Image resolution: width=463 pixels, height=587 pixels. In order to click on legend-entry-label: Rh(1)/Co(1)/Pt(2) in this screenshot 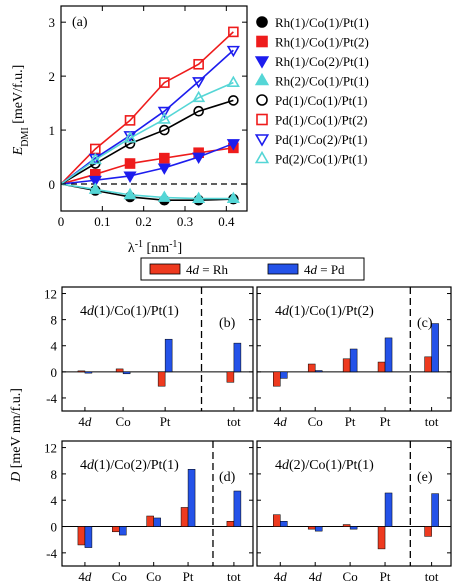, I will do `click(322, 42)`.